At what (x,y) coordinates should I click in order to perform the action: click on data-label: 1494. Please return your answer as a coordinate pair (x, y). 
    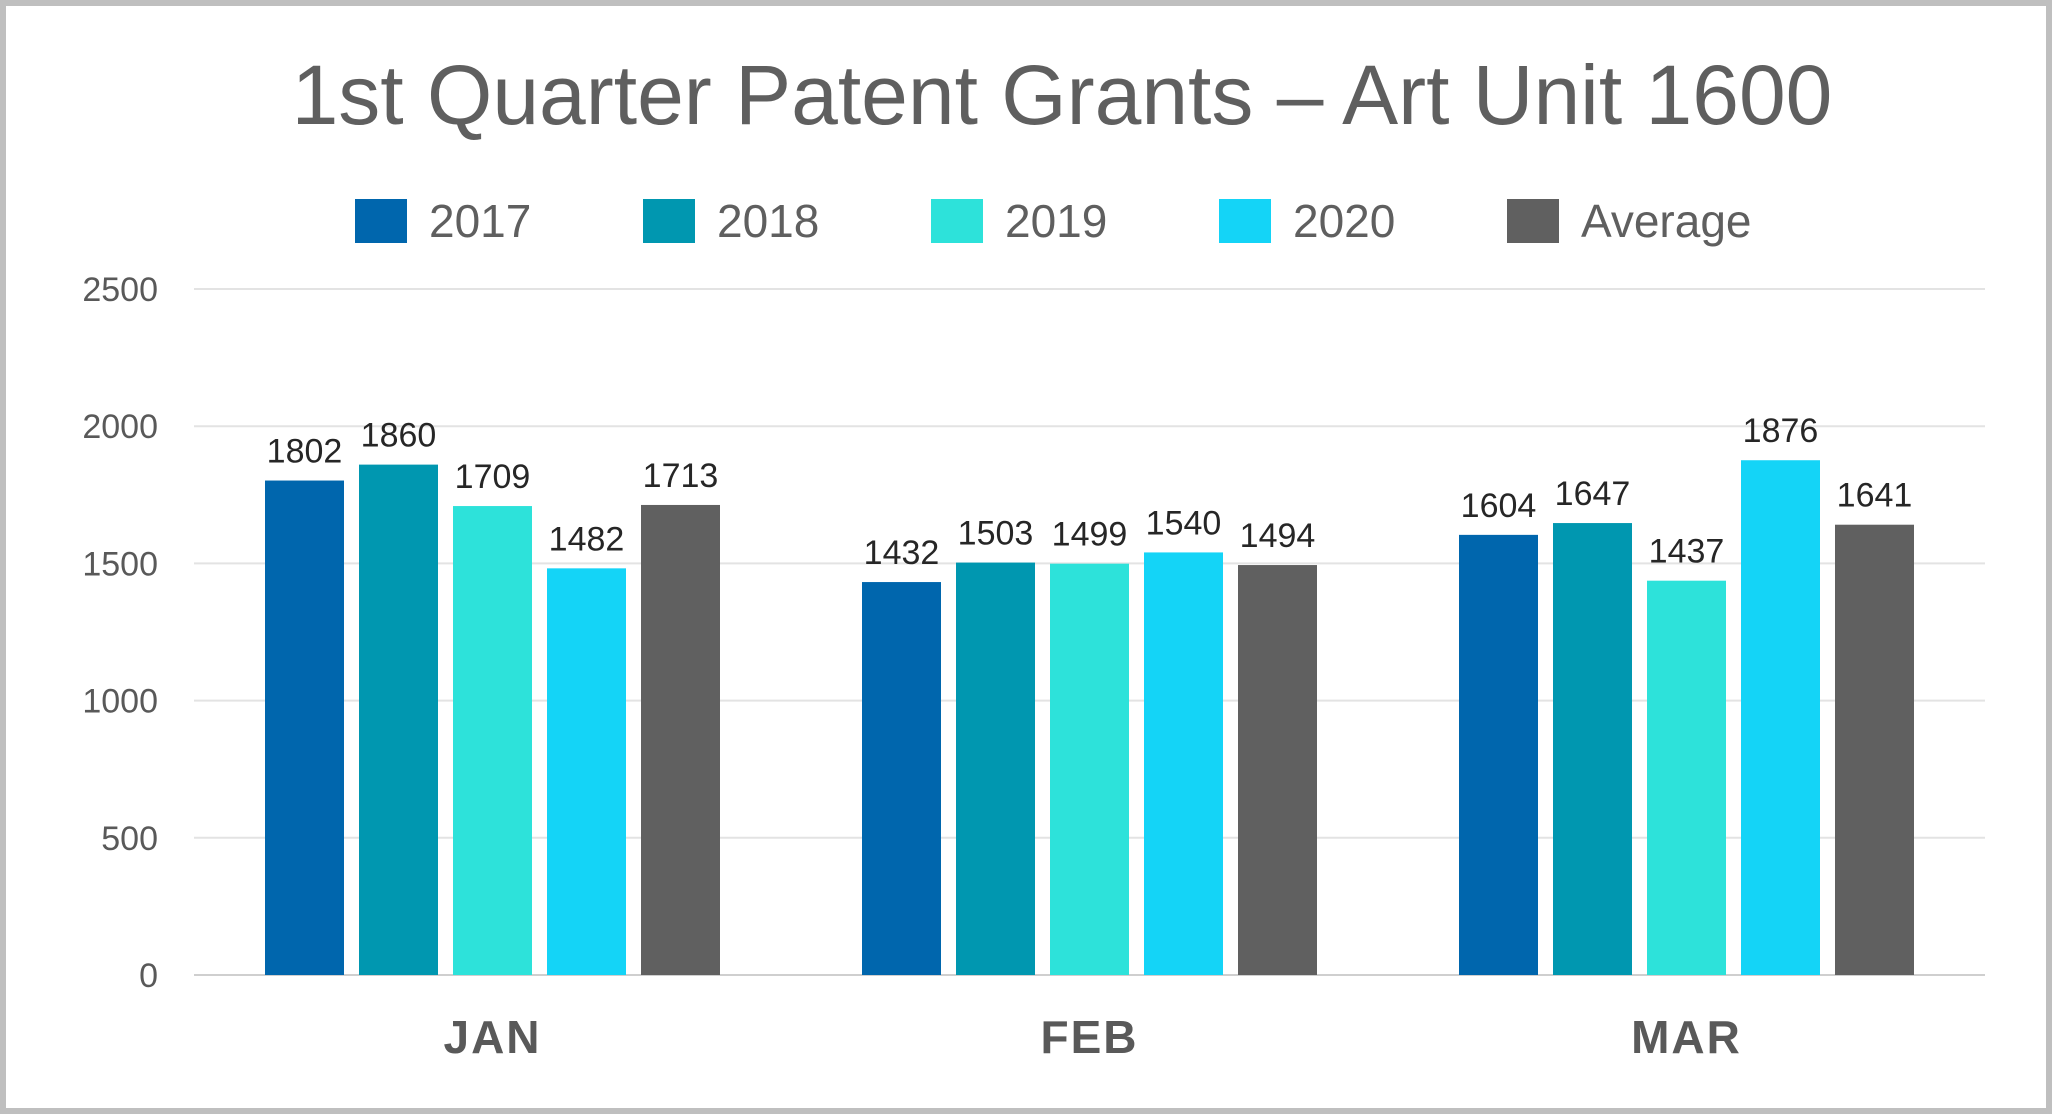
    Looking at the image, I should click on (1278, 536).